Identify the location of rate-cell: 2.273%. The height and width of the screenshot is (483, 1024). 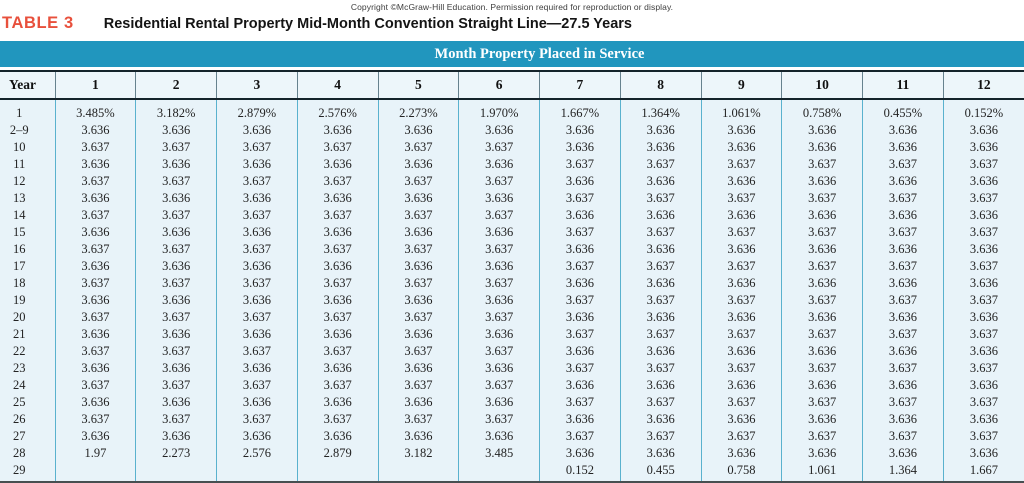
(418, 110).